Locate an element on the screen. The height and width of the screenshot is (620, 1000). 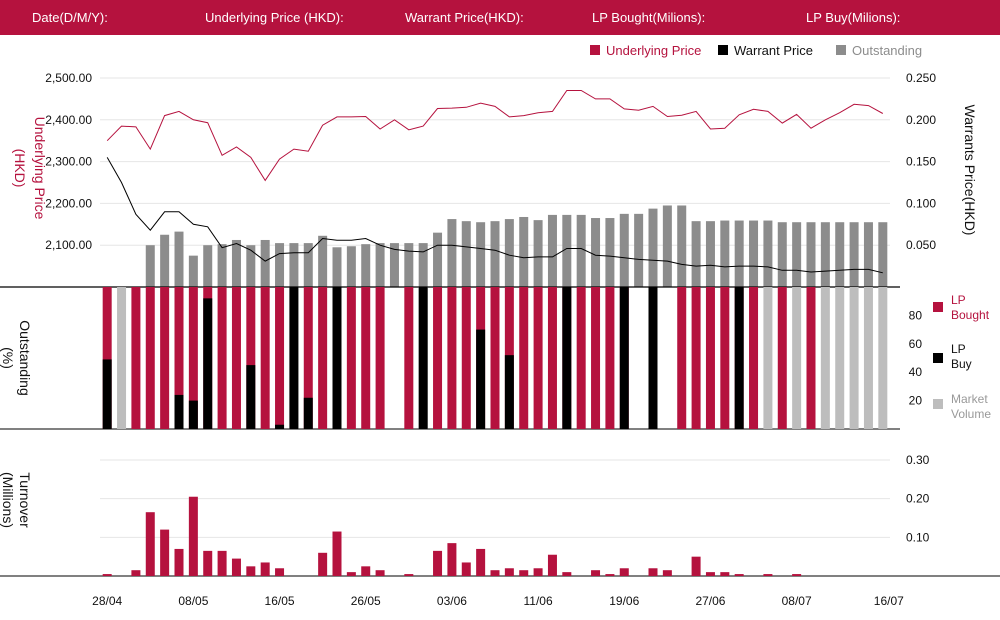
x-tick-label: 28/04 is located at coordinates (107, 601).